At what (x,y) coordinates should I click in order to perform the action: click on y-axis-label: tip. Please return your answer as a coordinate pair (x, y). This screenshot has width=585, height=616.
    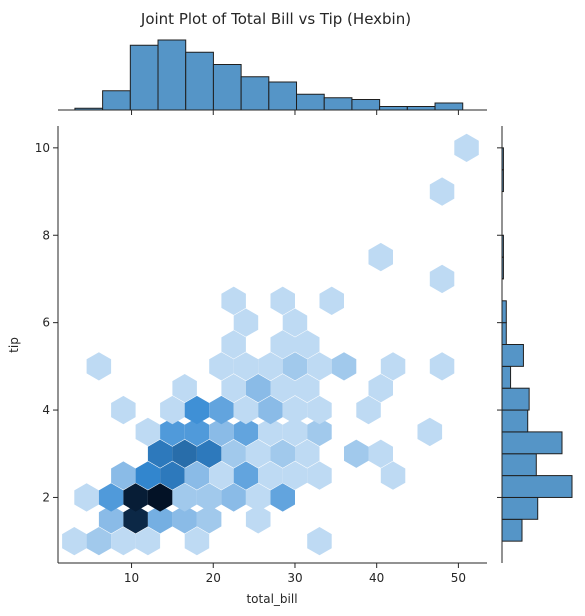
    Looking at the image, I should click on (14, 345).